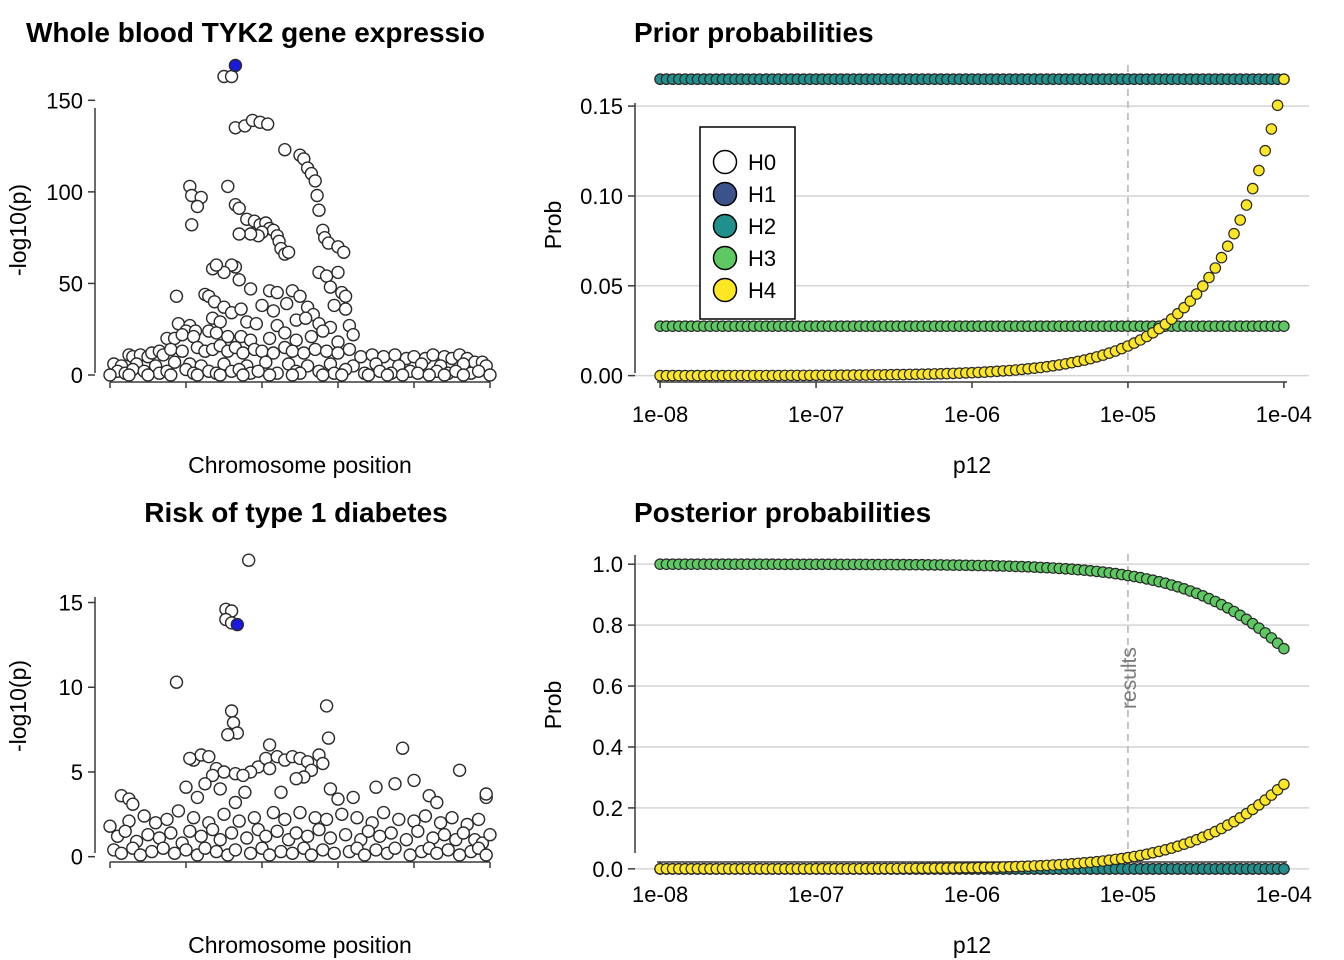  I want to click on eqtl2-y-tick-label: 10, so click(71, 687).